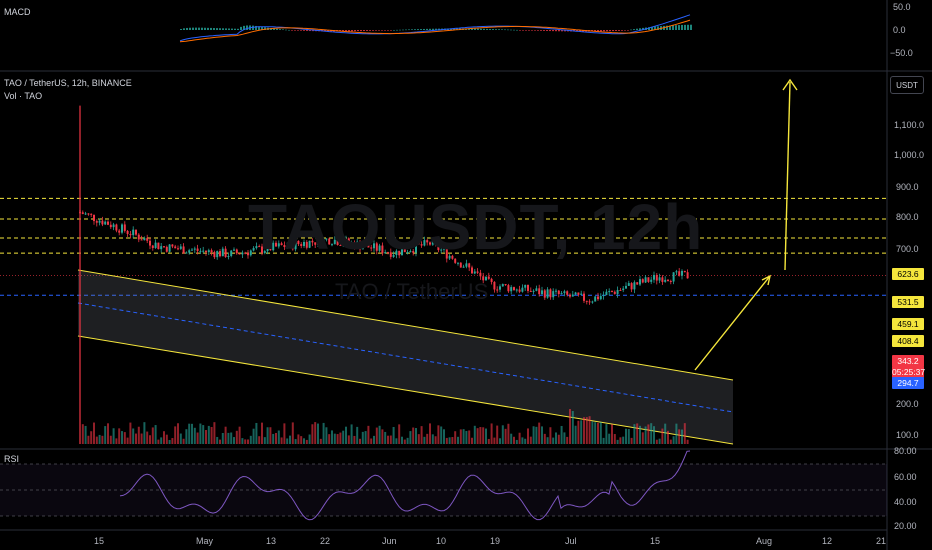  Describe the element at coordinates (495, 541) in the screenshot. I see `time-tick: 19` at that location.